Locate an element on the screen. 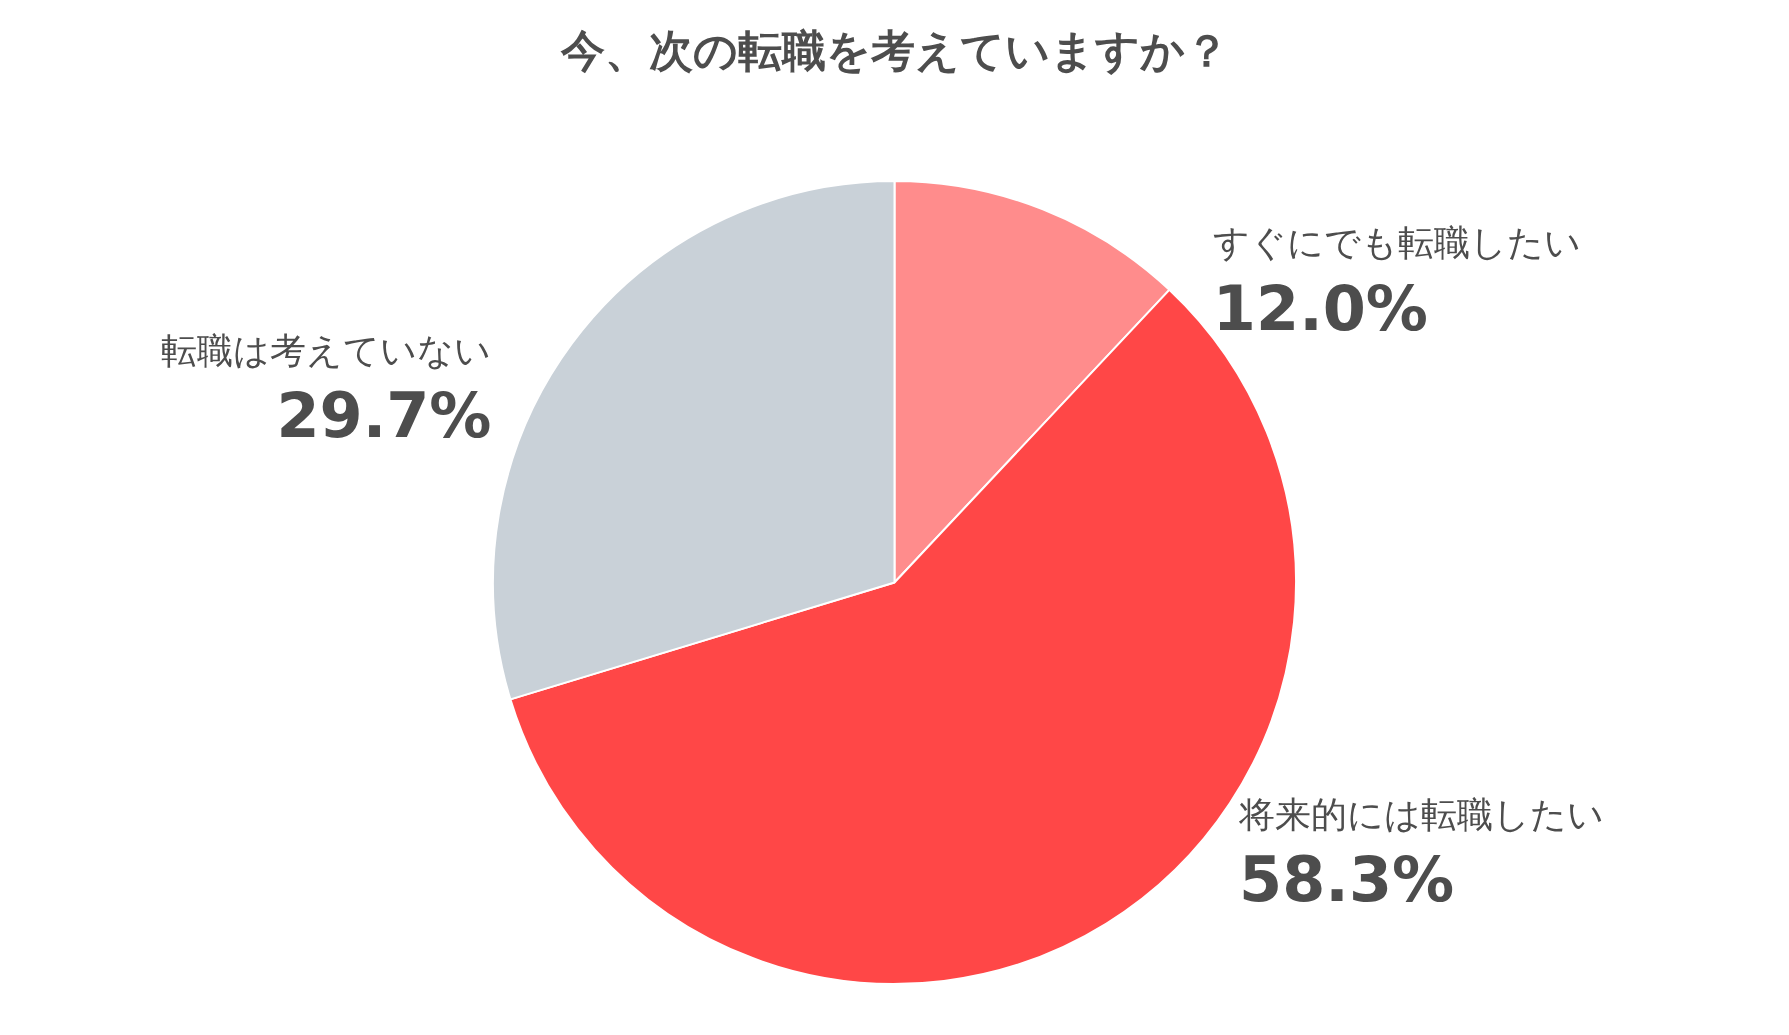 Image resolution: width=1789 pixels, height=1035 pixels. data-label: 58.3% is located at coordinates (1347, 880).